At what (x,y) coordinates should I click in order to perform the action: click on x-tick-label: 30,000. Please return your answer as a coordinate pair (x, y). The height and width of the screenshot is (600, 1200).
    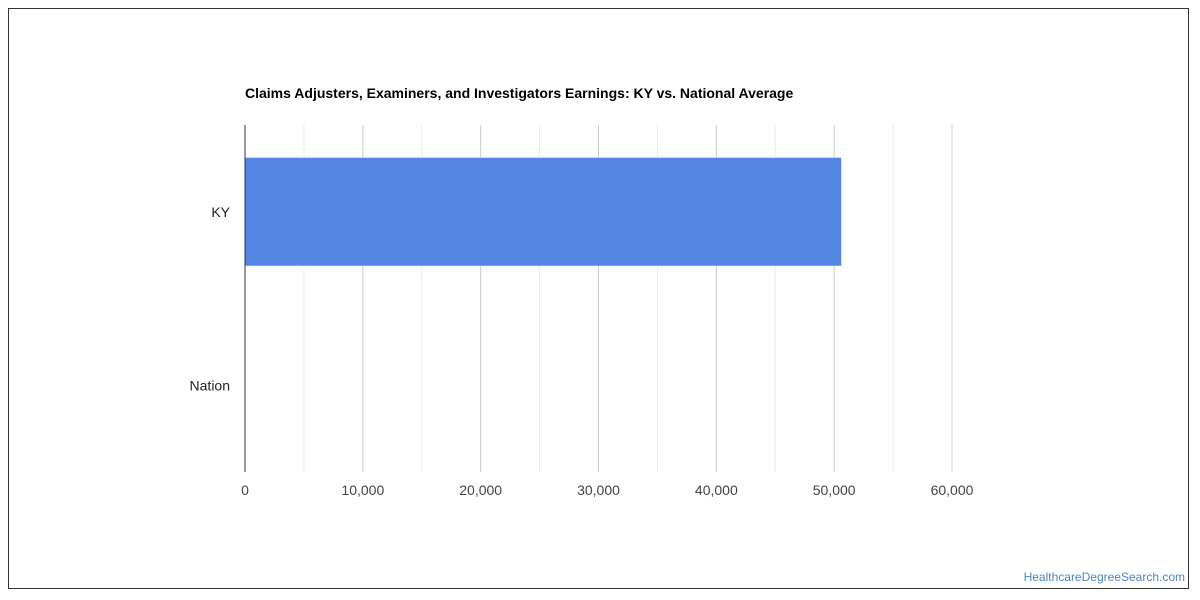
    Looking at the image, I should click on (598, 490).